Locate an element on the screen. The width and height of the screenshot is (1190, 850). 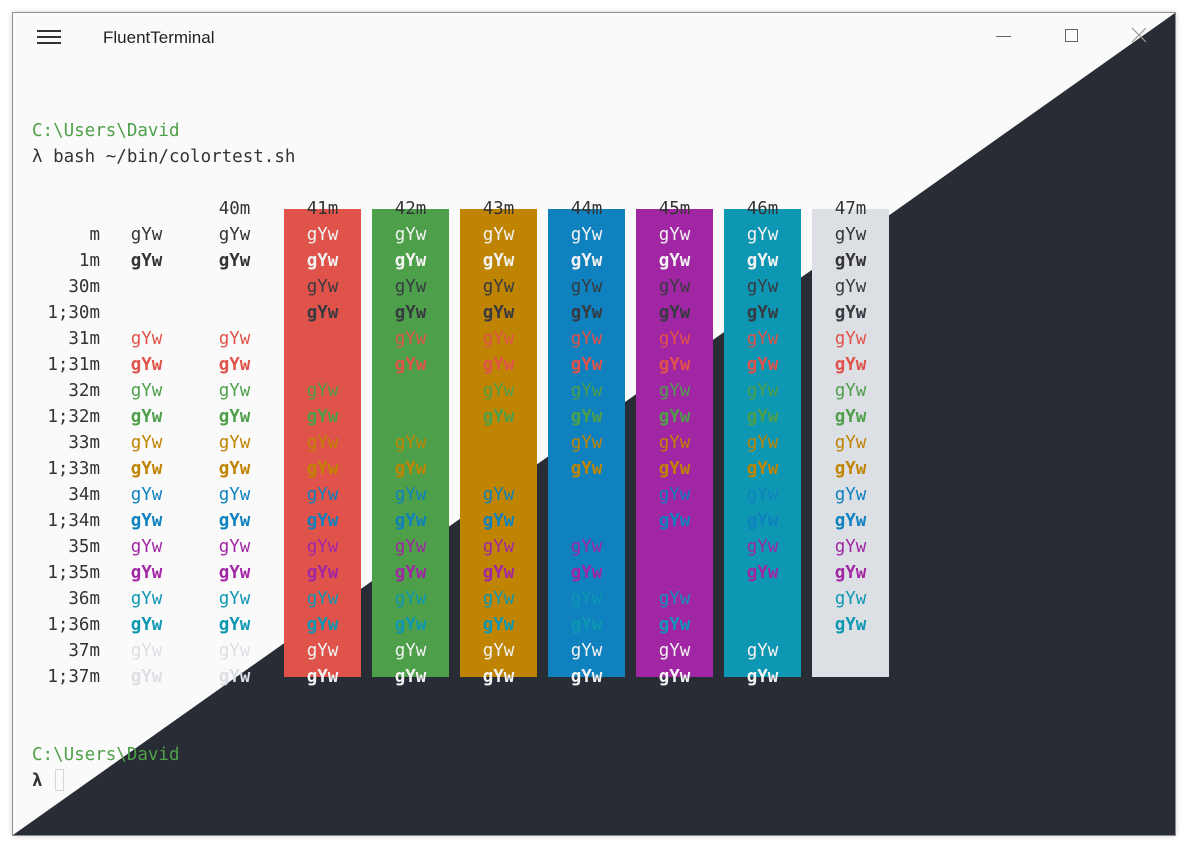
text-cursor is located at coordinates (59, 780).